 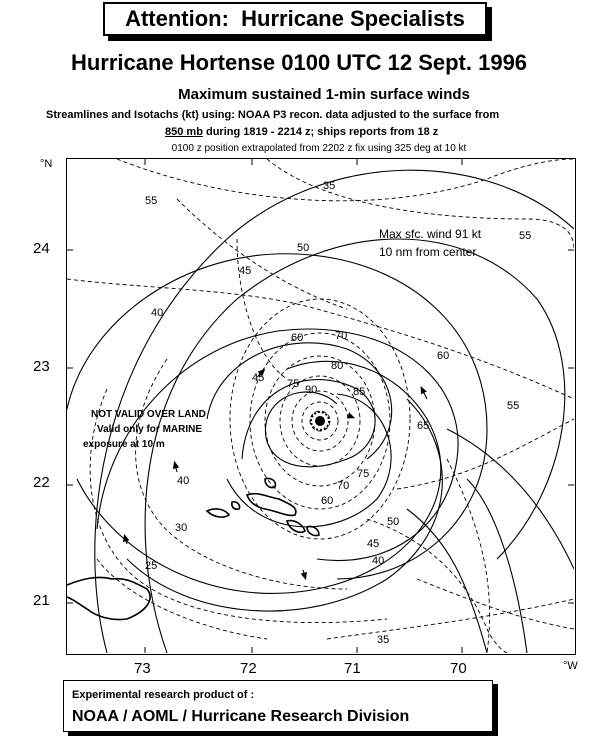 What do you see at coordinates (311, 390) in the screenshot?
I see `isotach-label: 90` at bounding box center [311, 390].